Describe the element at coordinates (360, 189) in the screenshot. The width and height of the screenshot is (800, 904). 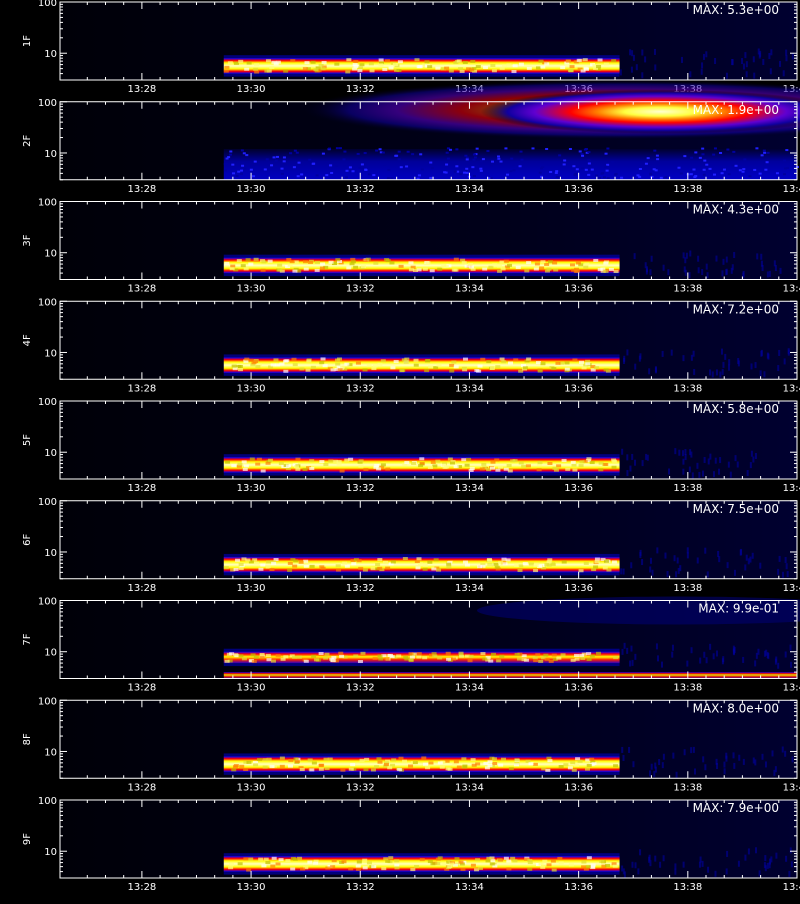
I see `x-tick-label: 13:32` at that location.